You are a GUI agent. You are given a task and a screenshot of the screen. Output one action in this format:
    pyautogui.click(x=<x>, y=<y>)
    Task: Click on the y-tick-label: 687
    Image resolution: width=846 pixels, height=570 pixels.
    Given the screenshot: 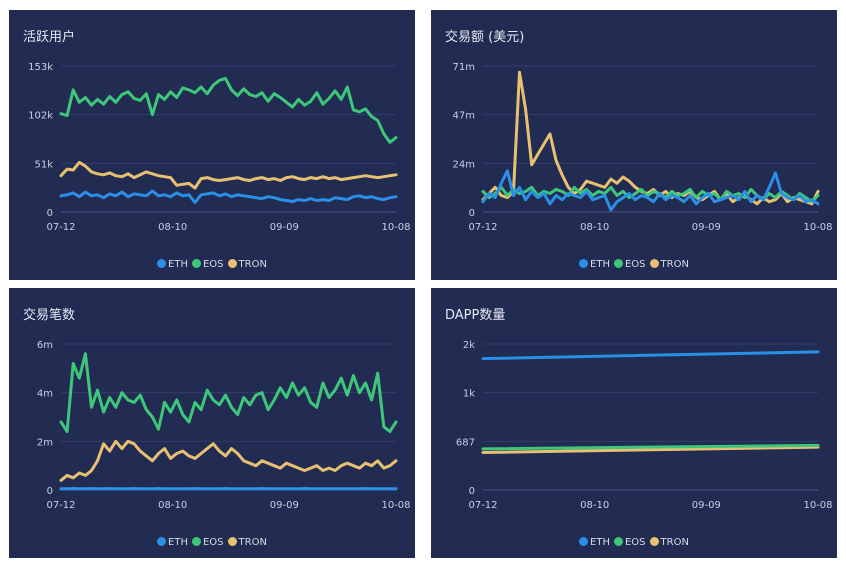 What is the action you would take?
    pyautogui.click(x=465, y=442)
    